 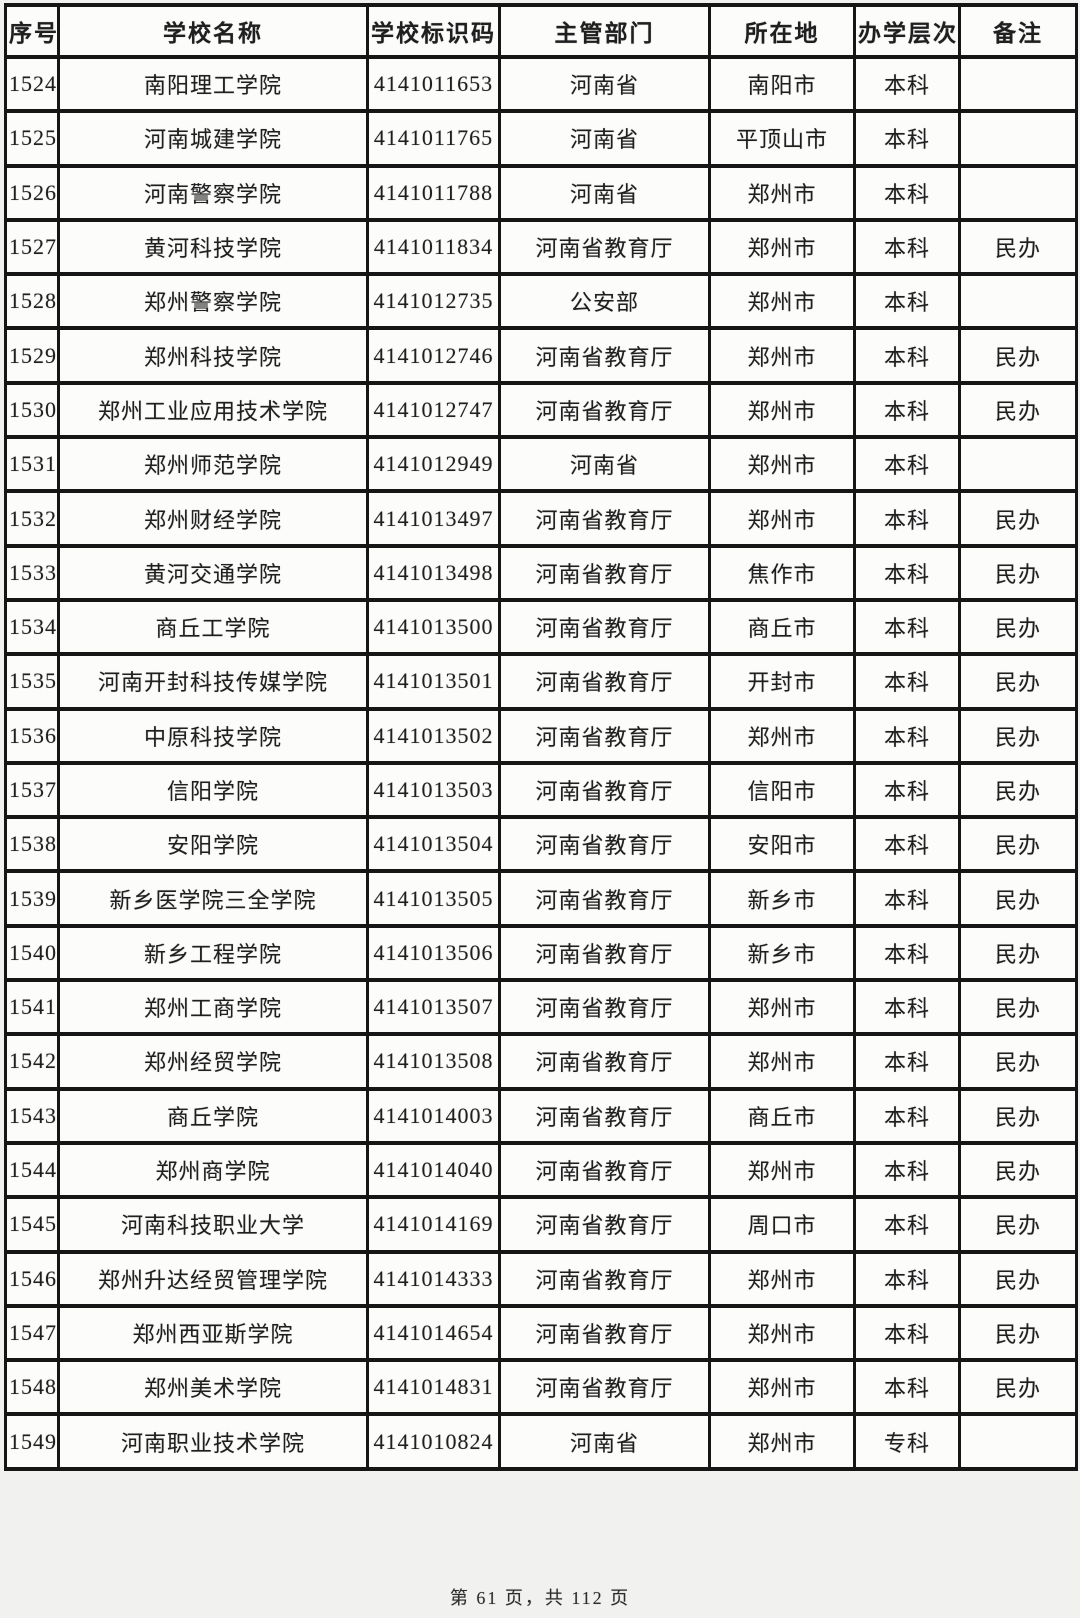 I want to click on cell-serial: 1530, so click(x=32, y=410).